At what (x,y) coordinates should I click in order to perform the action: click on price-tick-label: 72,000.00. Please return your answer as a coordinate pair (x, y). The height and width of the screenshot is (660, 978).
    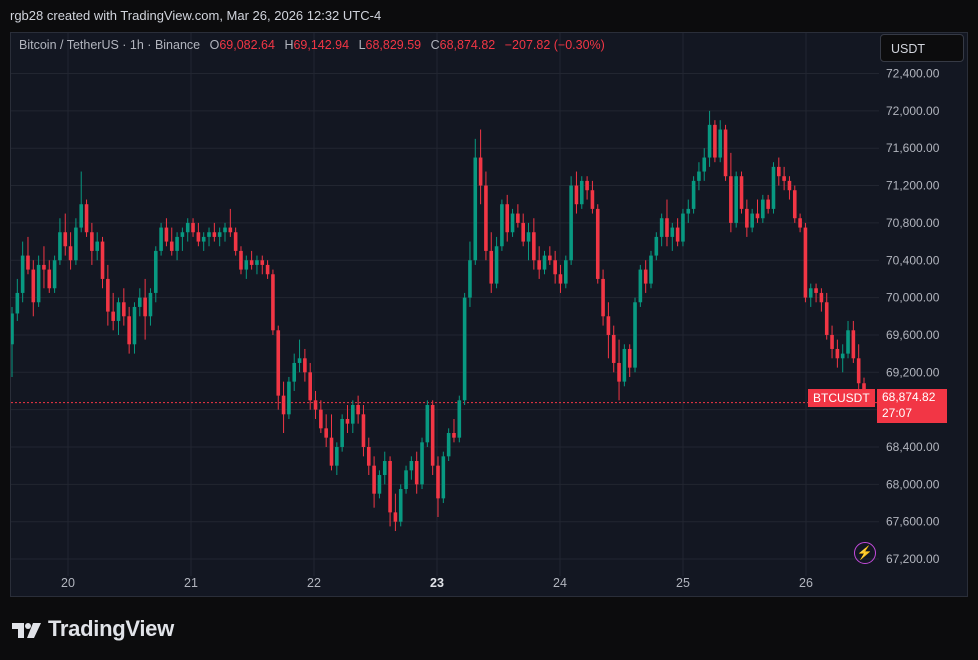
    Looking at the image, I should click on (913, 111).